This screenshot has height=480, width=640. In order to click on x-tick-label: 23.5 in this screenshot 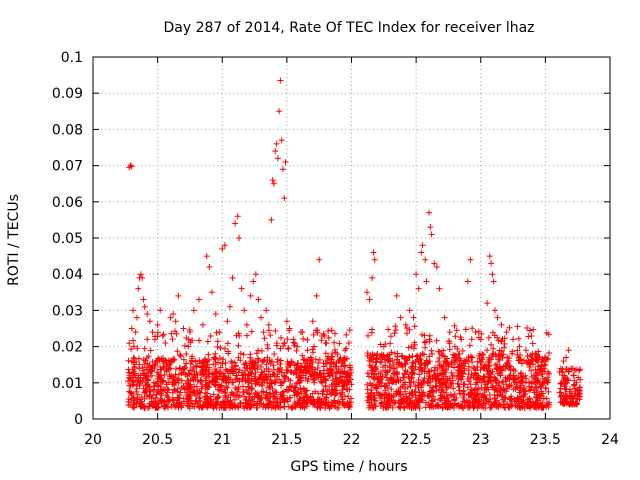, I will do `click(545, 440)`.